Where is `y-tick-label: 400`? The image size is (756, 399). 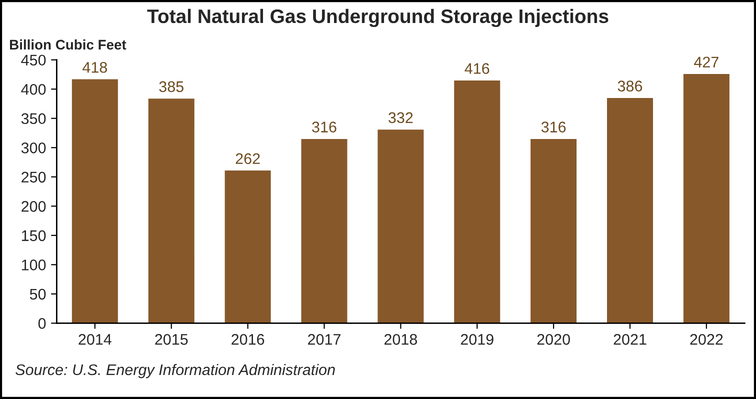 y-tick-label: 400 is located at coordinates (33, 89).